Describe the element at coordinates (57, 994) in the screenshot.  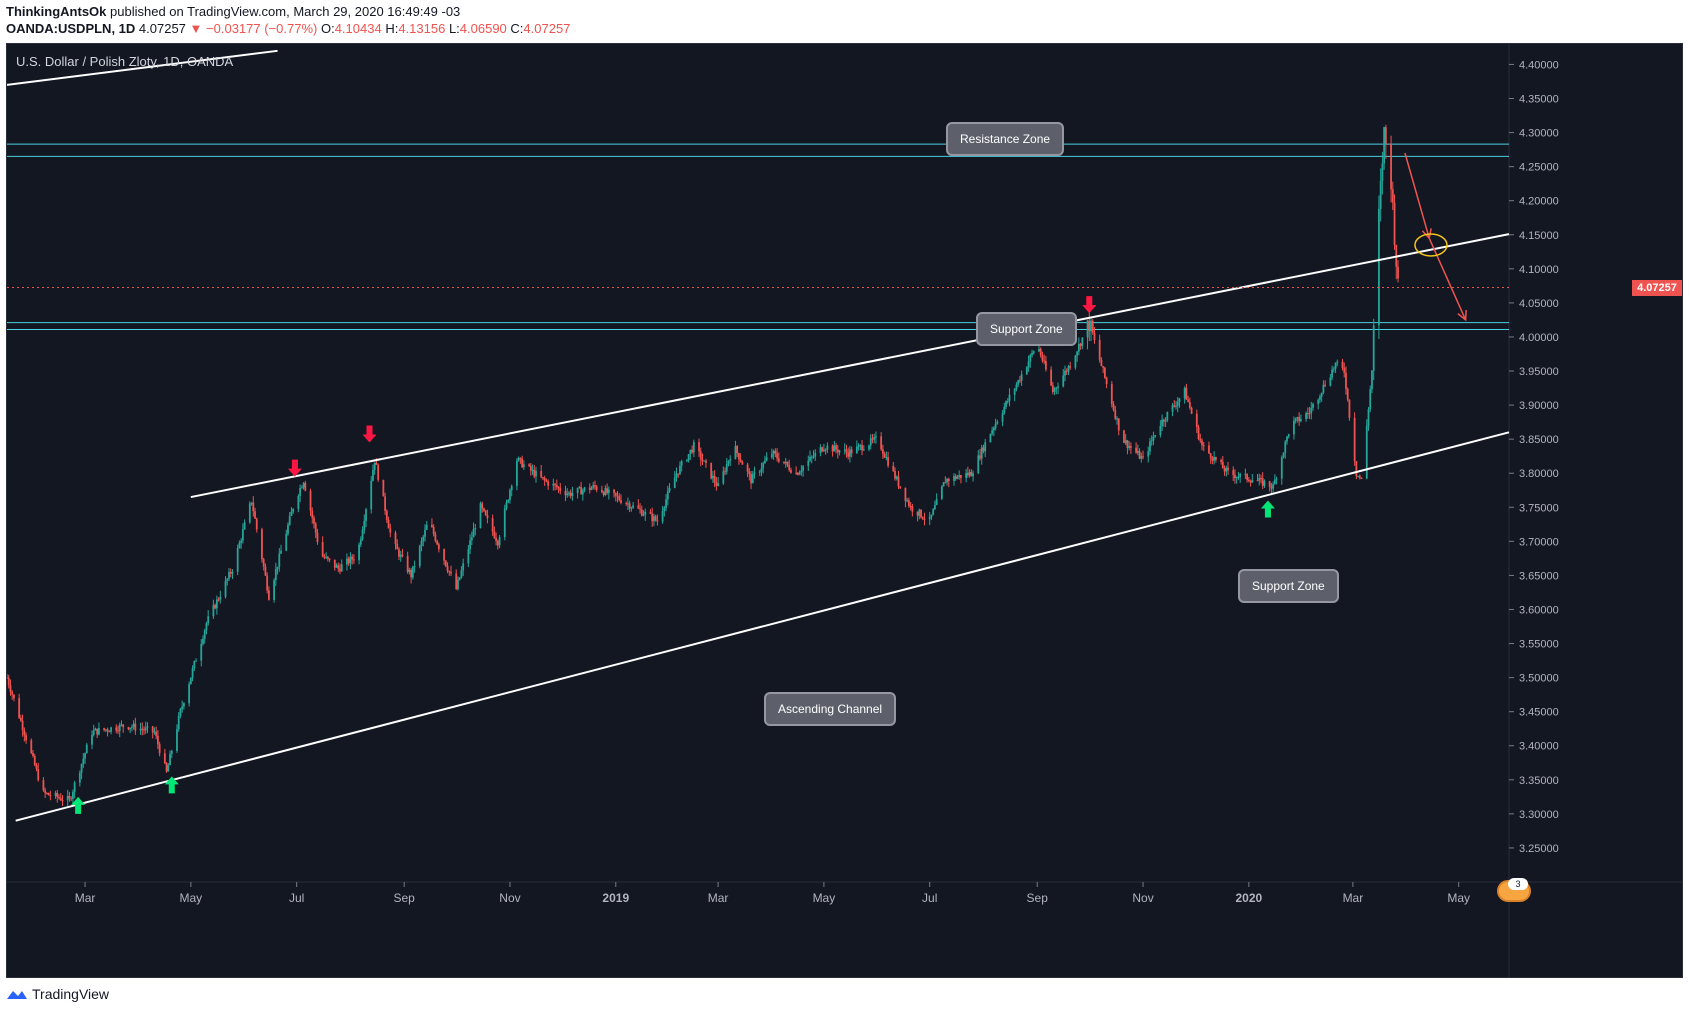
I see `footer-brand: TradingView` at that location.